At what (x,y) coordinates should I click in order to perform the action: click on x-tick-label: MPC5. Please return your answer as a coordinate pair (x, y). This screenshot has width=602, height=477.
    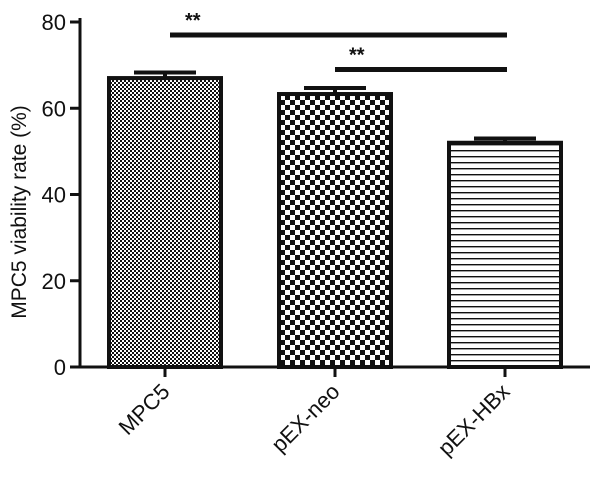
    Looking at the image, I should click on (144, 409).